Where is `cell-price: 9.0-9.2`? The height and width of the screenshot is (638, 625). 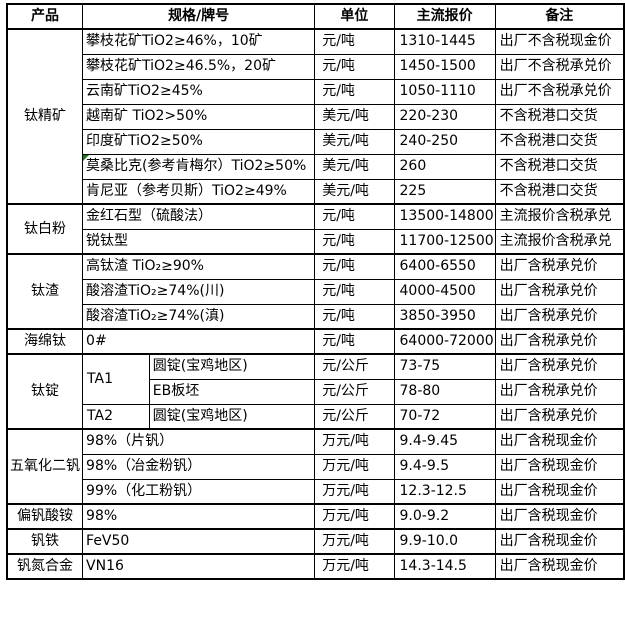 cell-price: 9.0-9.2 is located at coordinates (444, 516).